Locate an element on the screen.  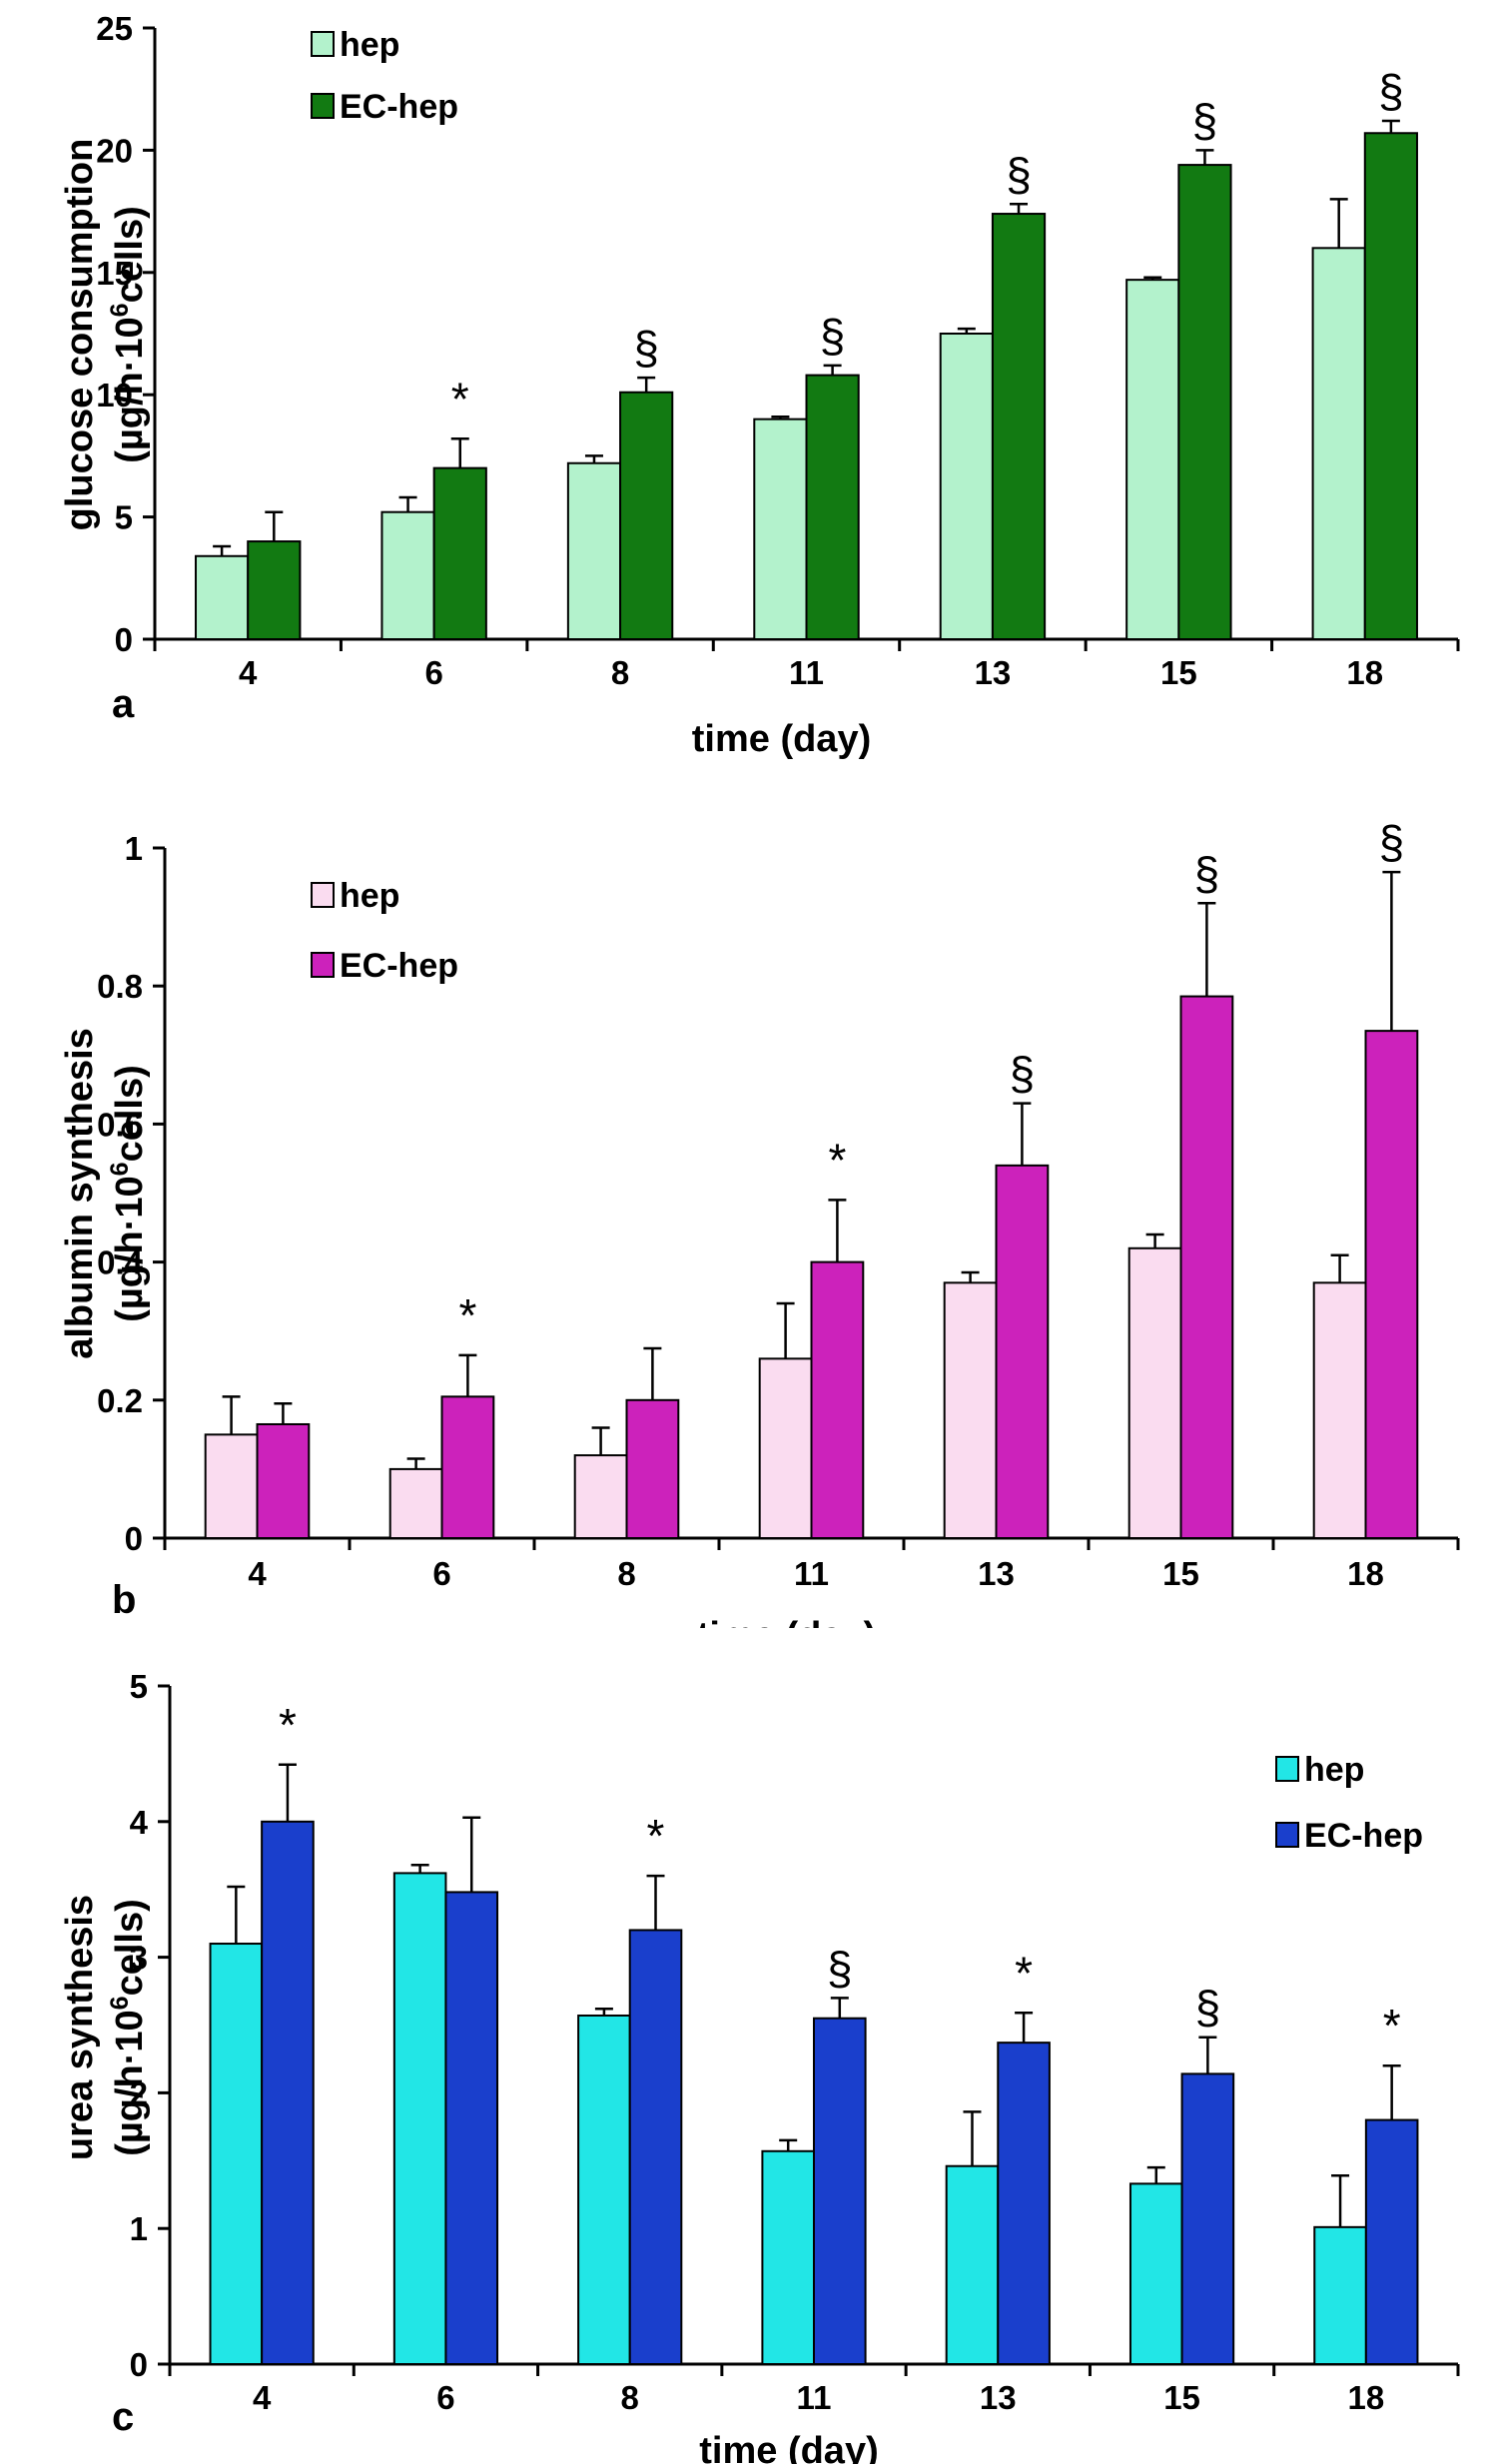
y-axis-label-line1: albumin synthesis is located at coordinates (80, 1193).